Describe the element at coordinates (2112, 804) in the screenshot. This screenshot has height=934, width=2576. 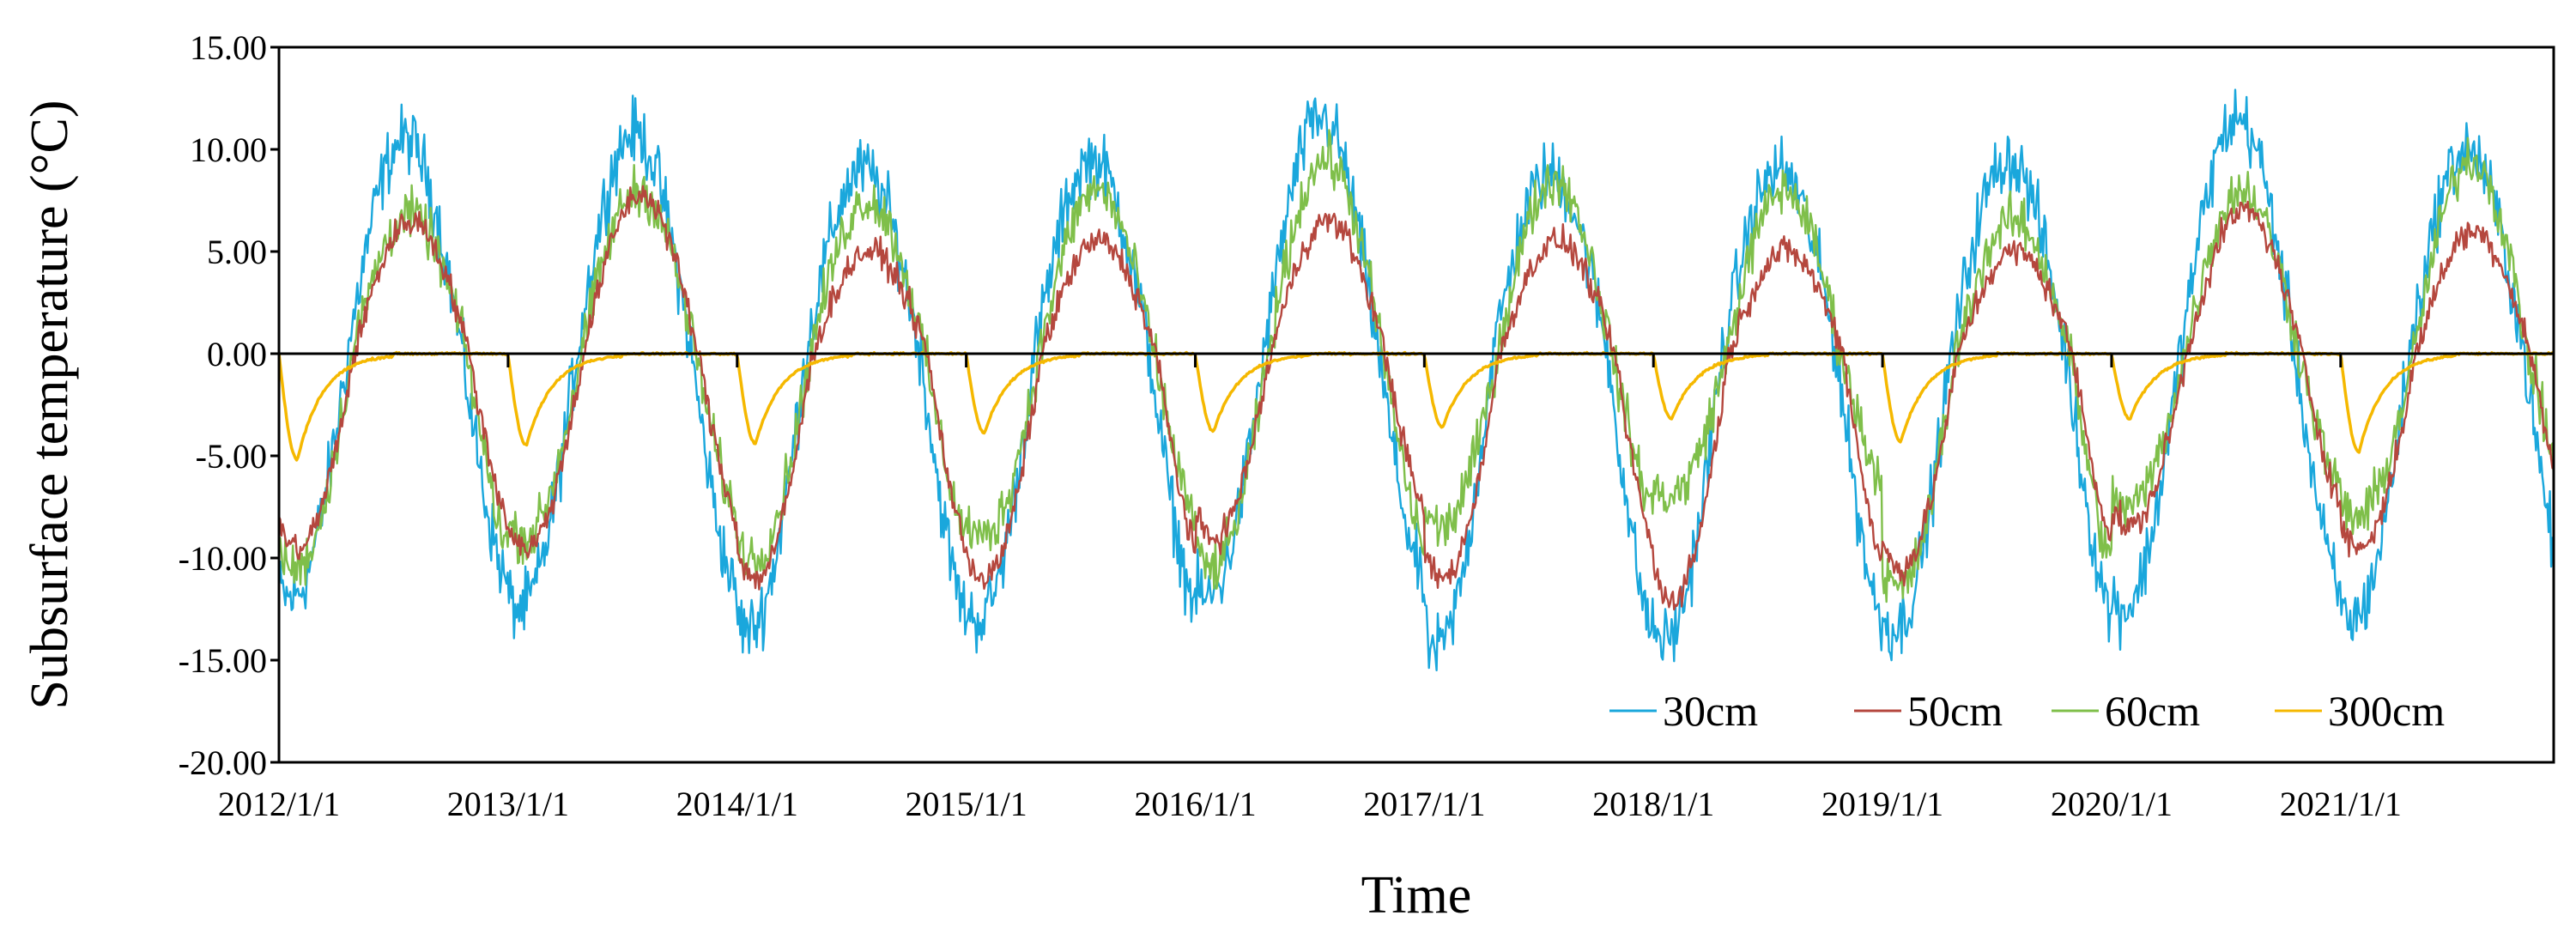
I see `x-tick-label: 2020/1/1` at that location.